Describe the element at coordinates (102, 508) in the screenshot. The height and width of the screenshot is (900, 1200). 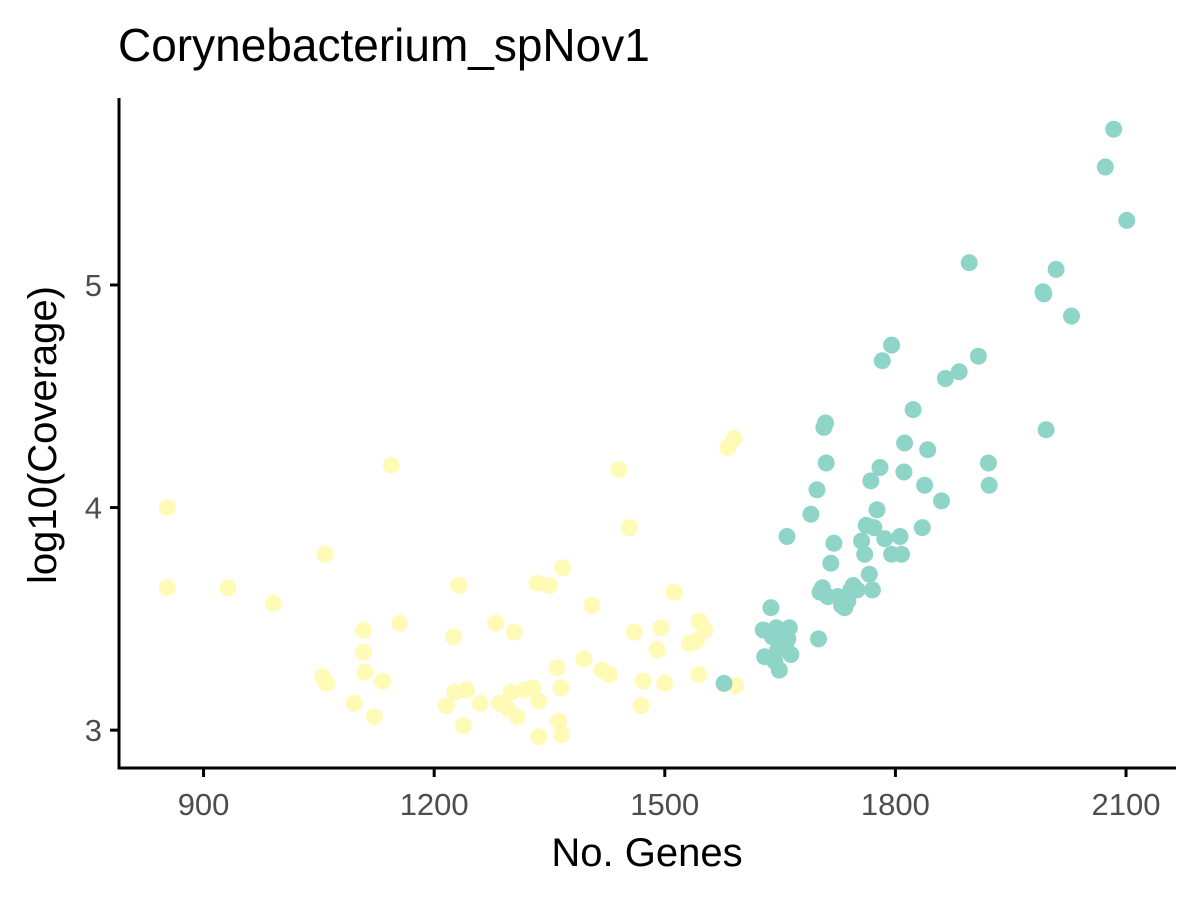
I see `y-ticks: 3 4 5` at that location.